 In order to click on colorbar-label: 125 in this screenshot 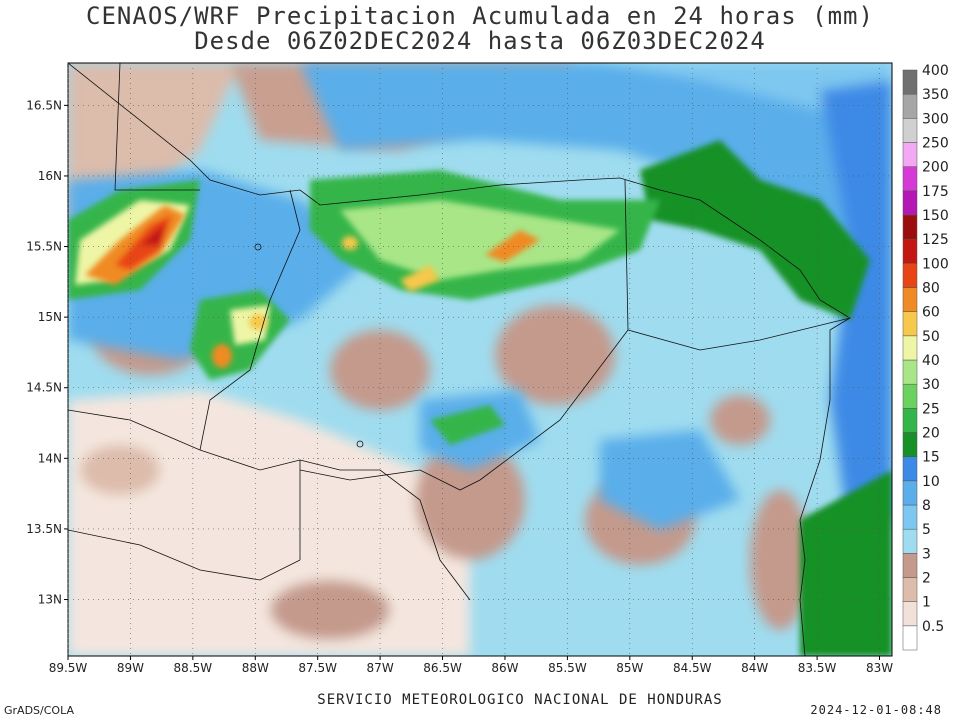, I will do `click(935, 240)`.